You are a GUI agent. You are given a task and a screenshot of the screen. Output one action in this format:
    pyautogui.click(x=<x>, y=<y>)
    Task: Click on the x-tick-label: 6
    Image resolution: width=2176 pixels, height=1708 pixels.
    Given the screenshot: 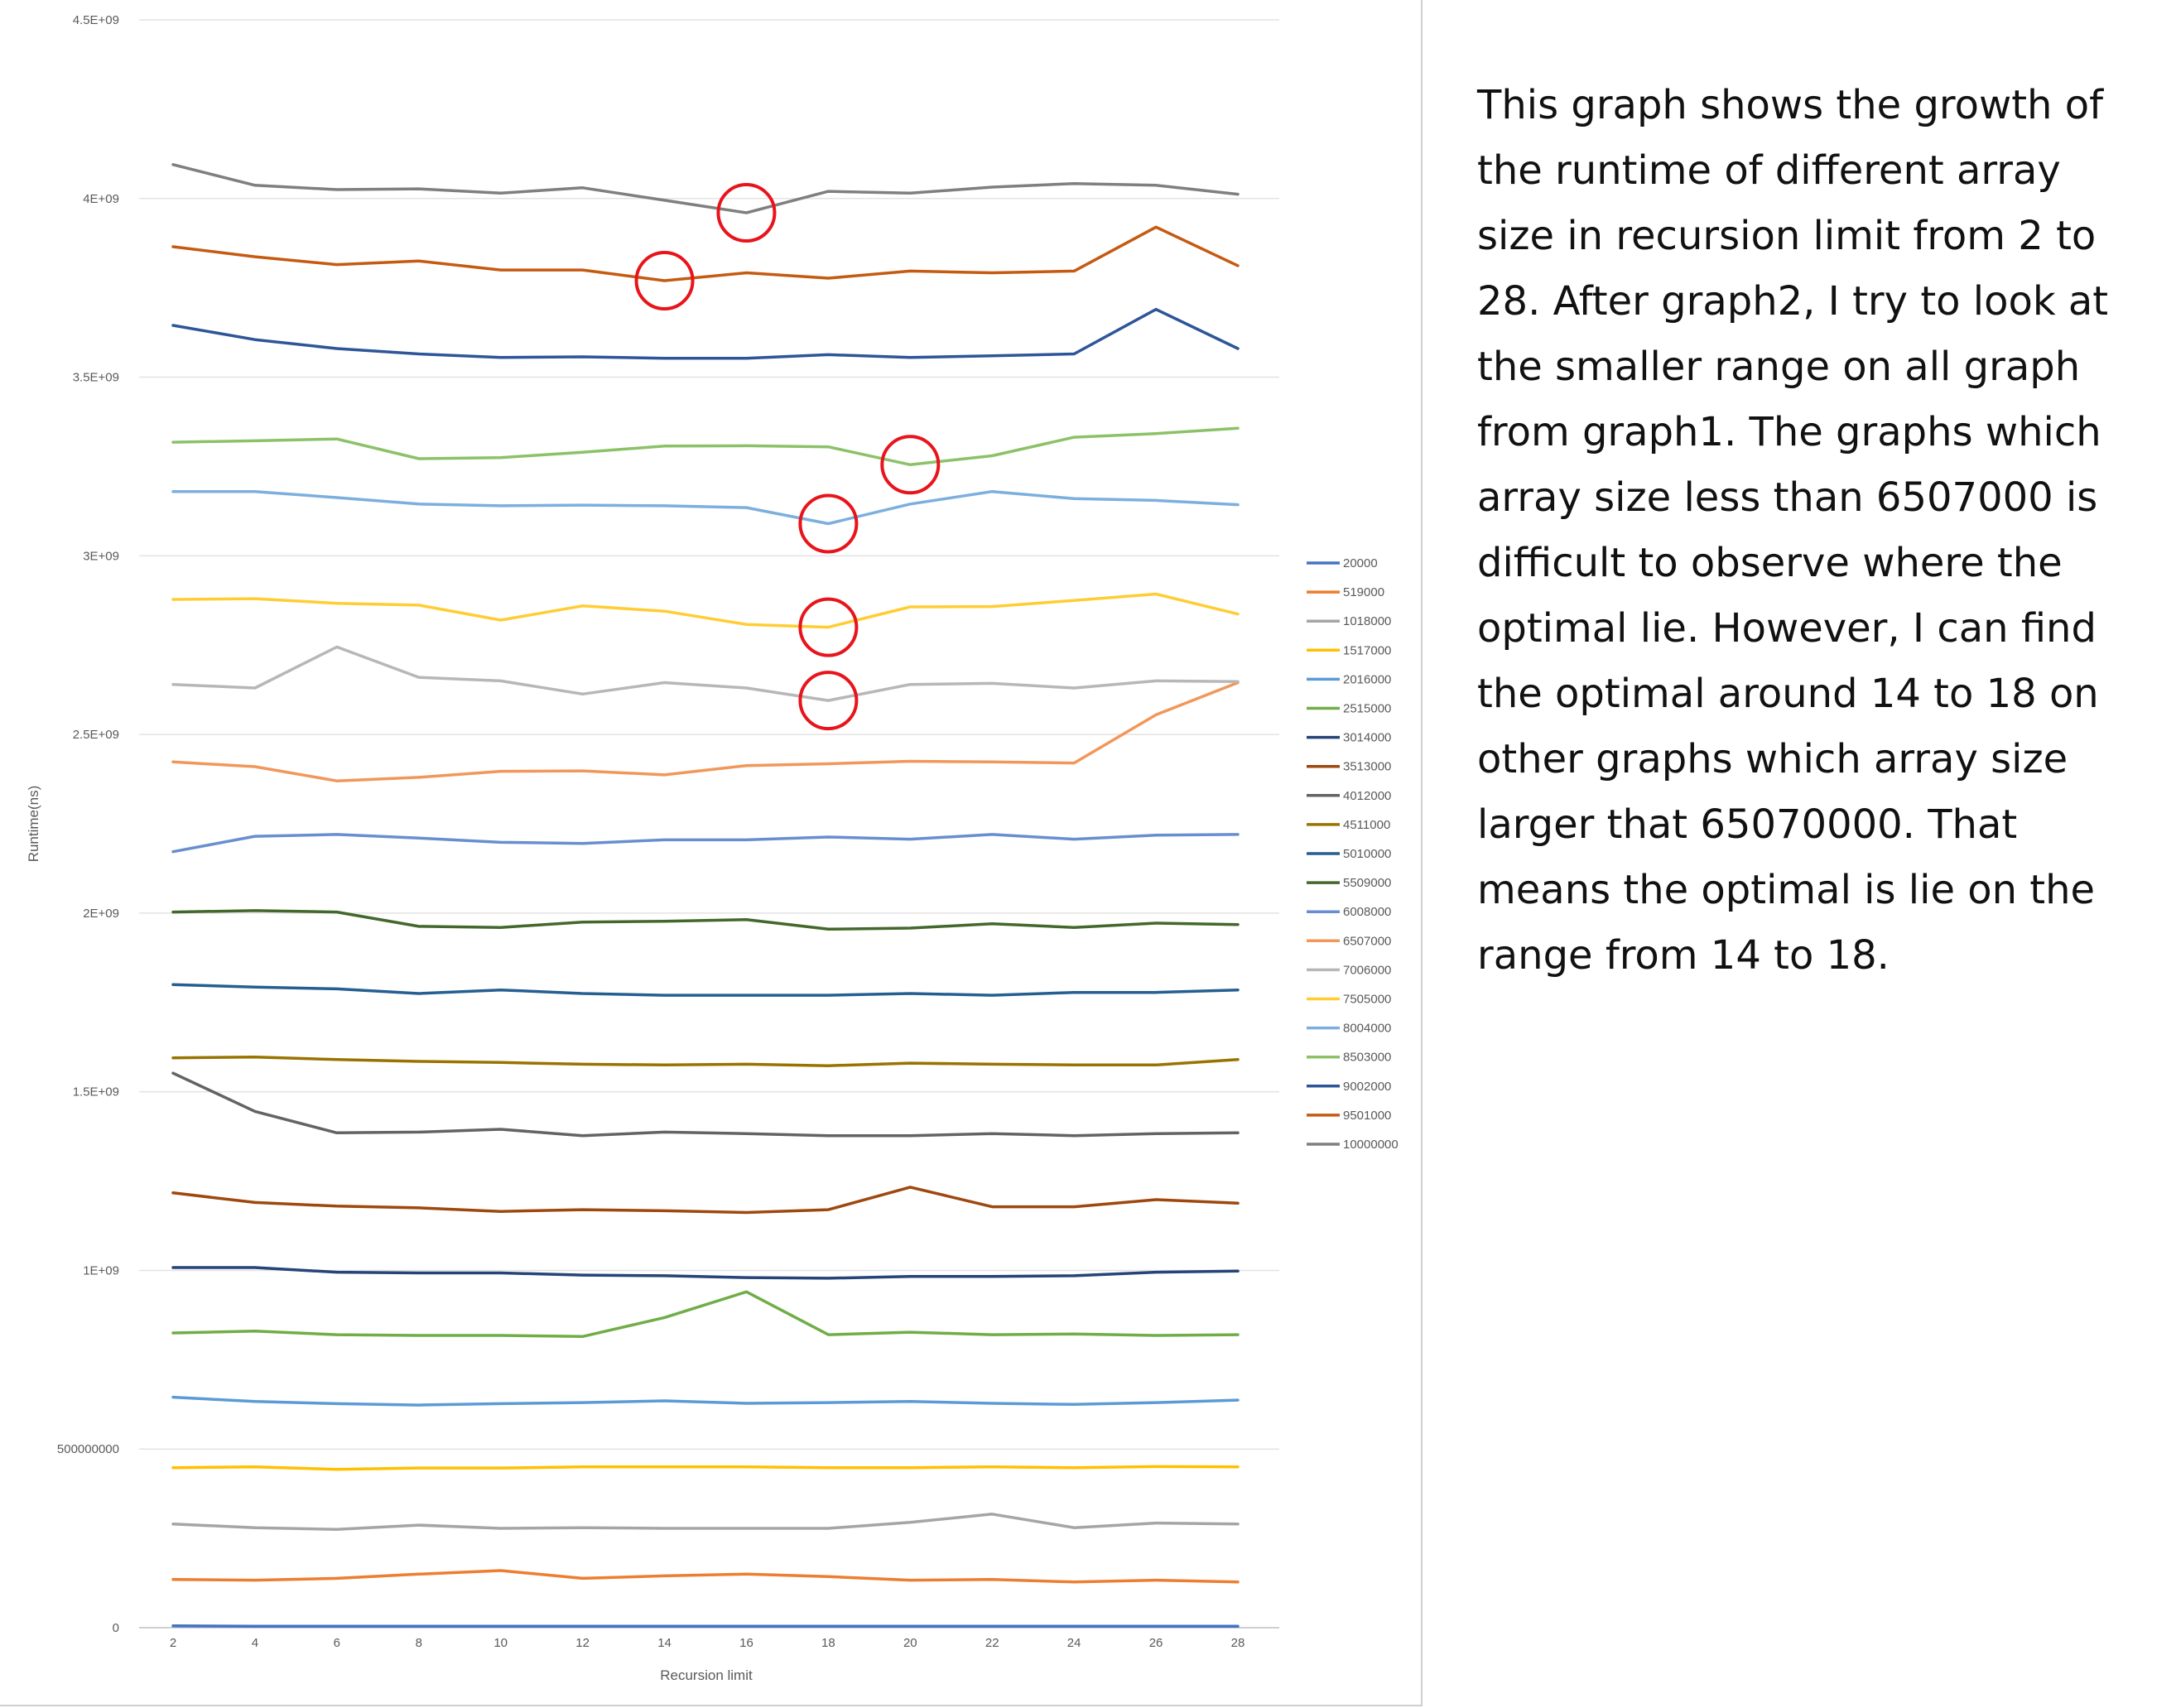 What is the action you would take?
    pyautogui.click(x=337, y=1643)
    